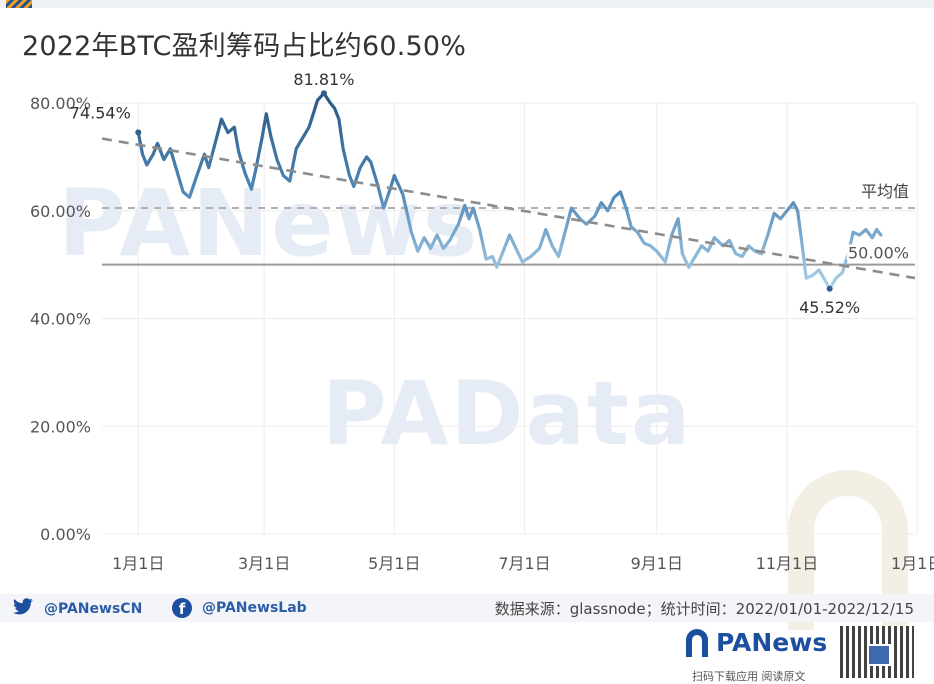 The image size is (934, 684). I want to click on page-title: 2022年BTC盈利筹码占比约60.50%, so click(244, 46).